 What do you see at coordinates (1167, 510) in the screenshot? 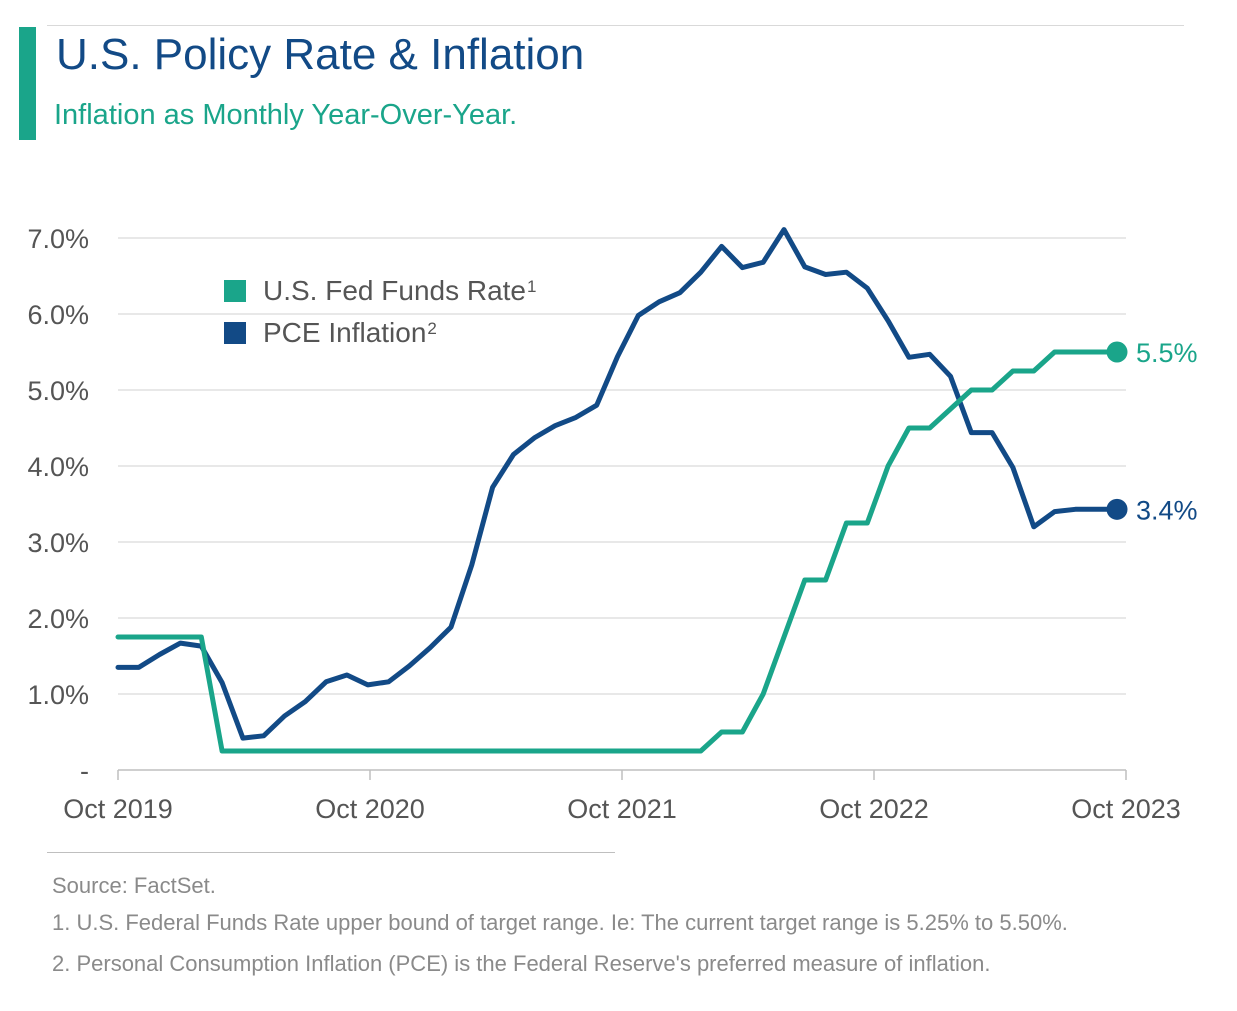
I see `end-label-pce: 3.4%` at bounding box center [1167, 510].